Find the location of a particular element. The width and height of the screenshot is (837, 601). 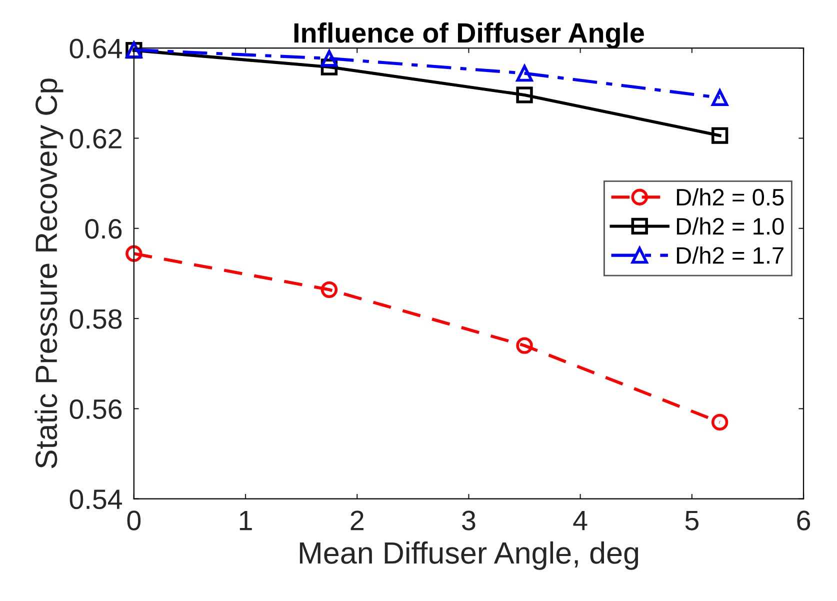

legend-label: D/h2 = 1.0 is located at coordinates (730, 226).